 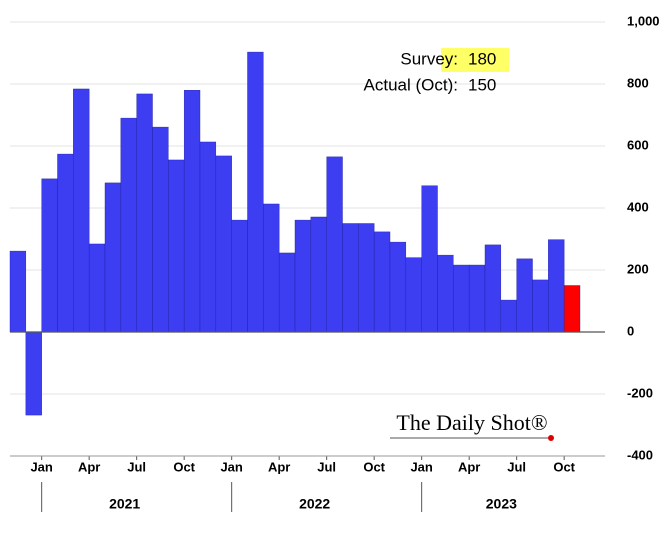 I want to click on survey-value: 180, so click(x=482, y=58).